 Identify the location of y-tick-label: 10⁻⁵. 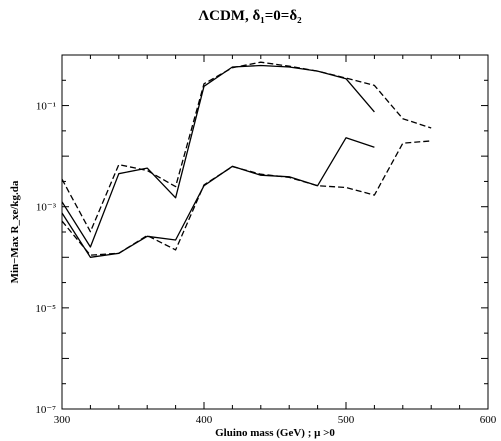
(45, 309).